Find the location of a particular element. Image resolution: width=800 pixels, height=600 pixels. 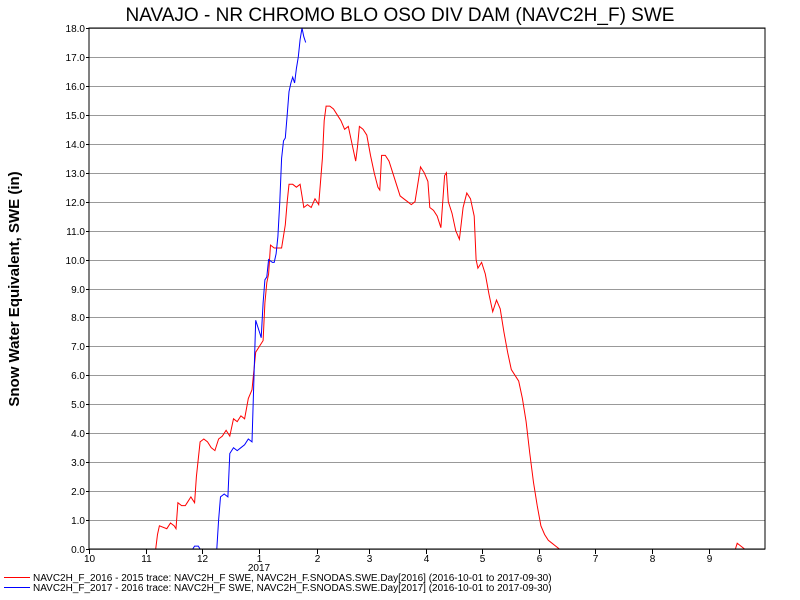

y-tick-label: 10.0 is located at coordinates (76, 261).